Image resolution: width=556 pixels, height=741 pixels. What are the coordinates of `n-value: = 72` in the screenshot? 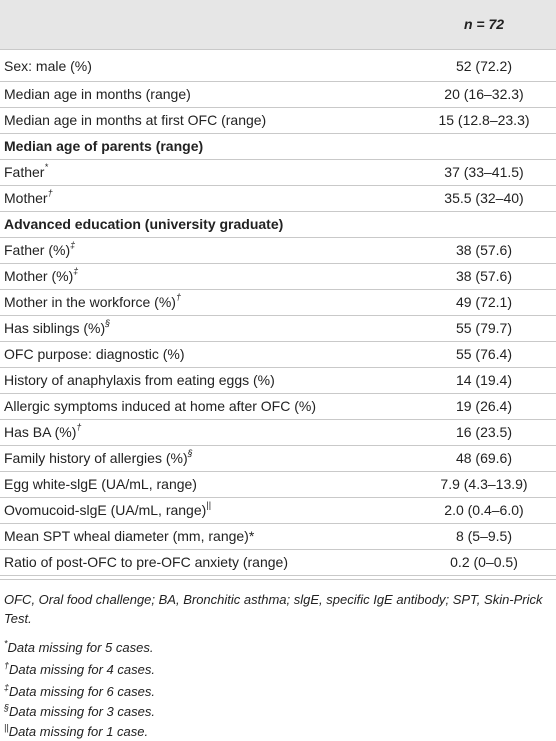 It's located at (490, 24).